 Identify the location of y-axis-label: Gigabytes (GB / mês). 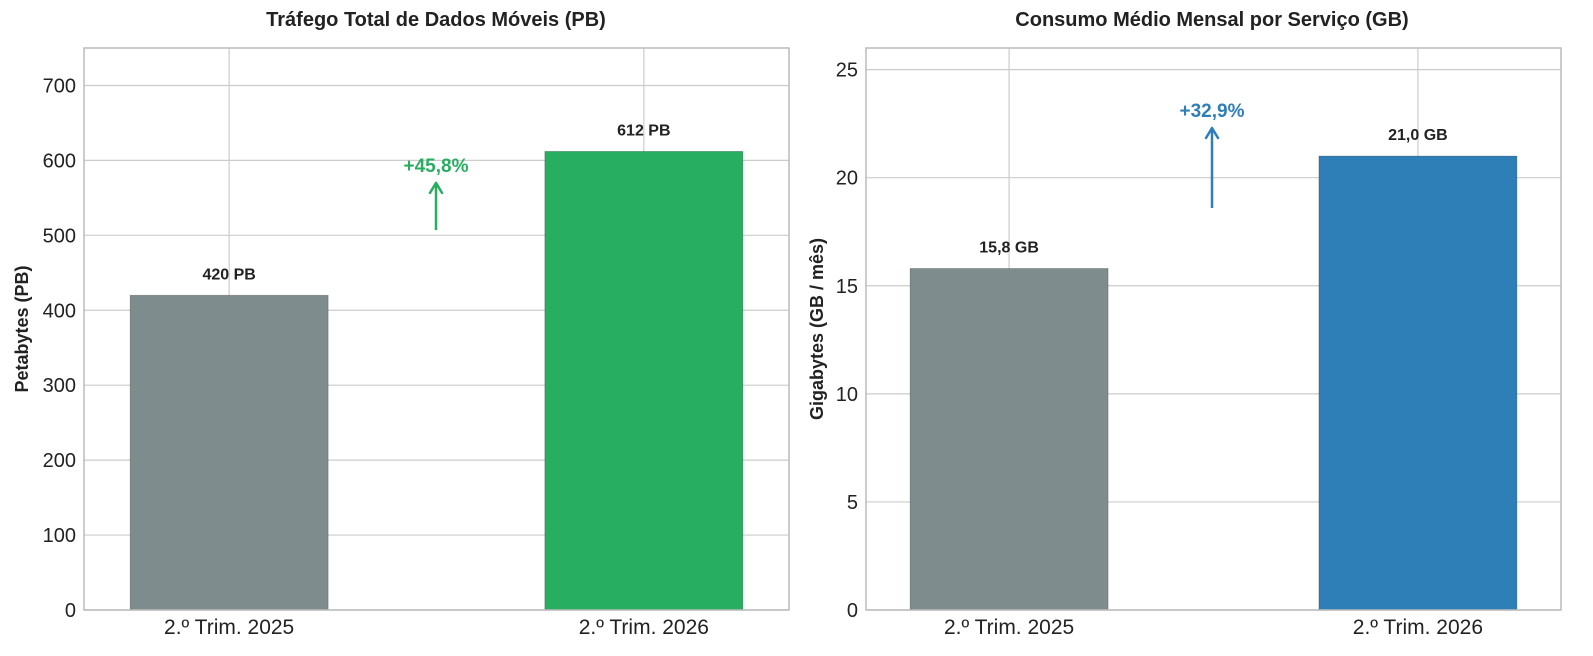
(817, 329).